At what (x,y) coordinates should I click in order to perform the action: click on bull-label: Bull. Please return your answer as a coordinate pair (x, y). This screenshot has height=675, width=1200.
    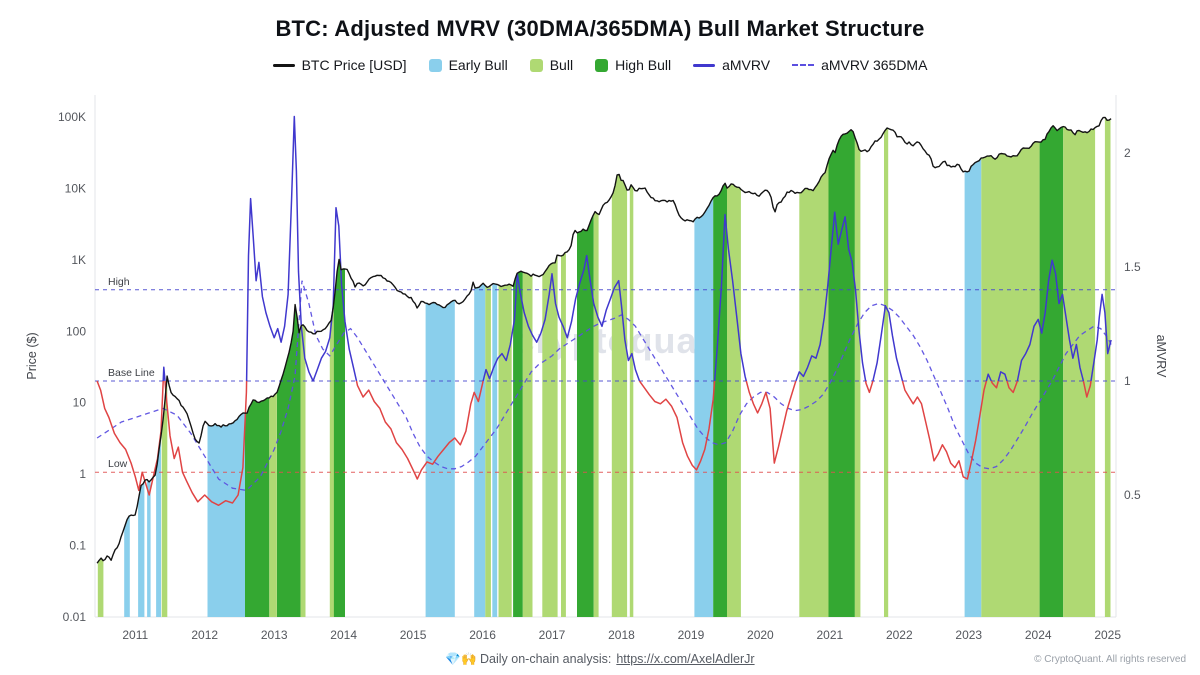
    Looking at the image, I should click on (561, 65).